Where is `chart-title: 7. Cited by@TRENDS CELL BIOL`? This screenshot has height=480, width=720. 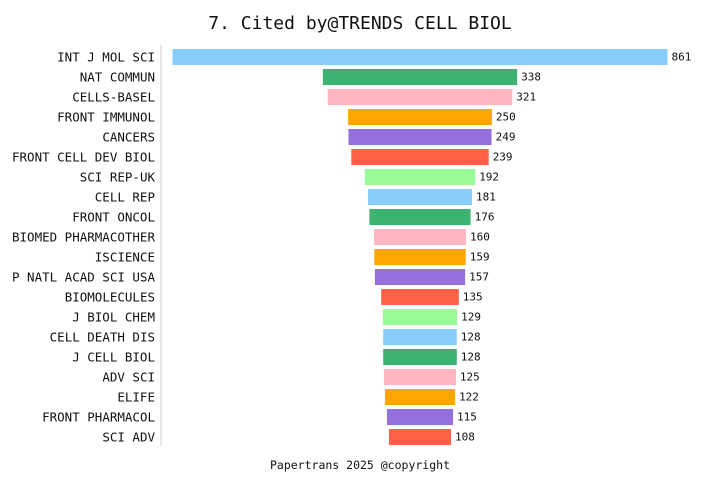 chart-title: 7. Cited by@TRENDS CELL BIOL is located at coordinates (360, 23).